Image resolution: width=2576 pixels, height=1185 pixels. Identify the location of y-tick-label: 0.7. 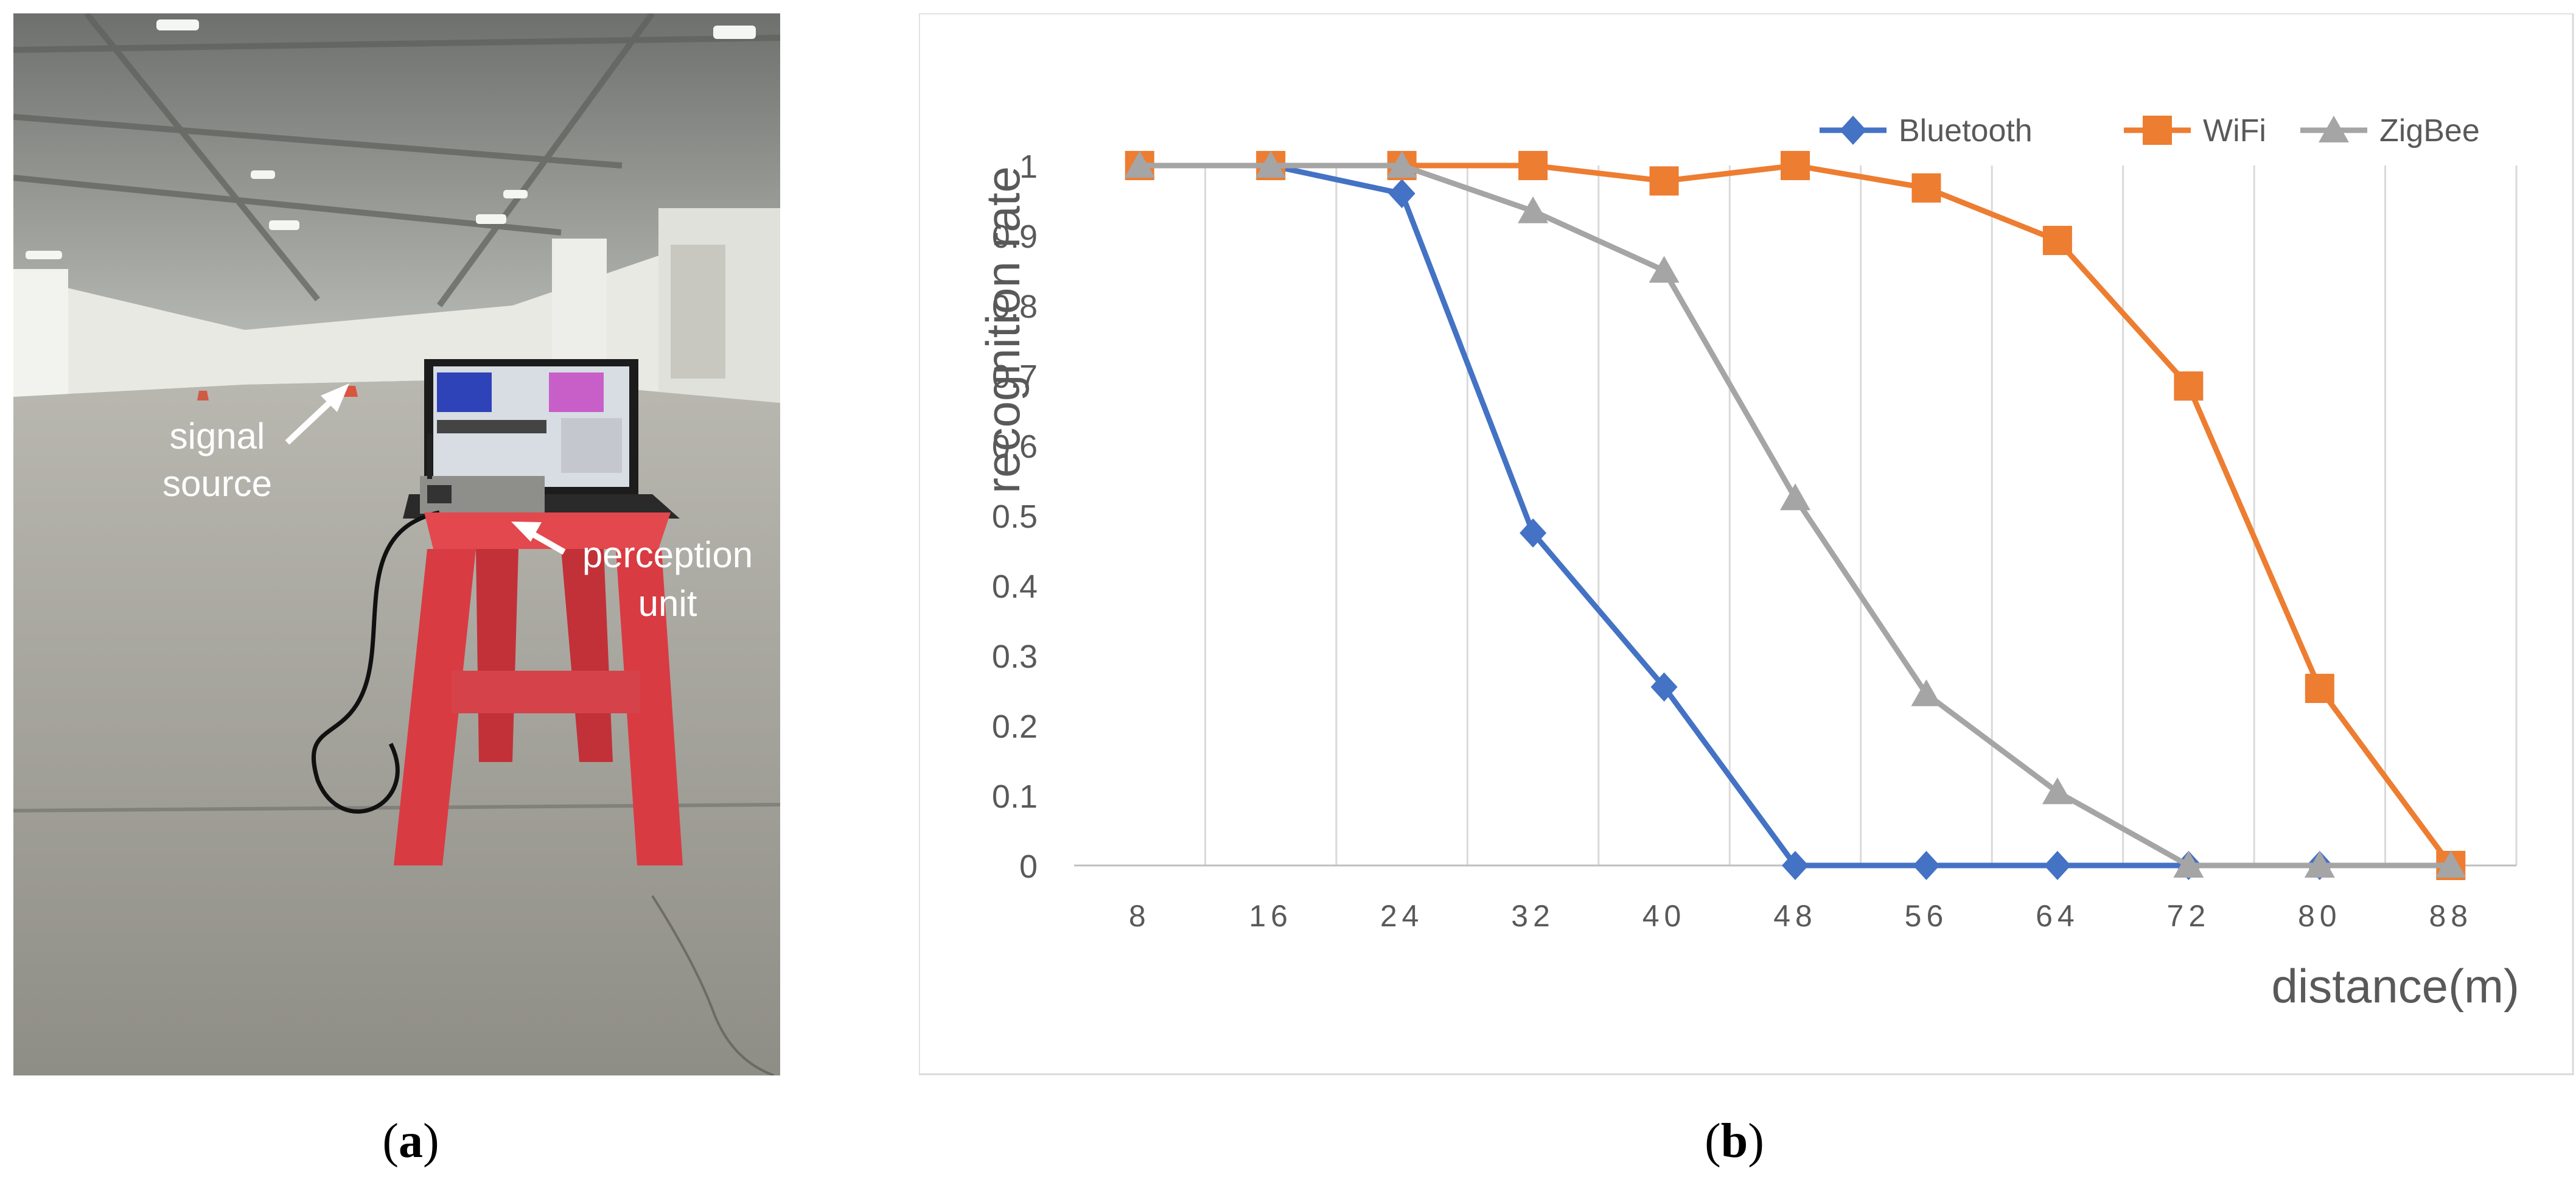
(1015, 377).